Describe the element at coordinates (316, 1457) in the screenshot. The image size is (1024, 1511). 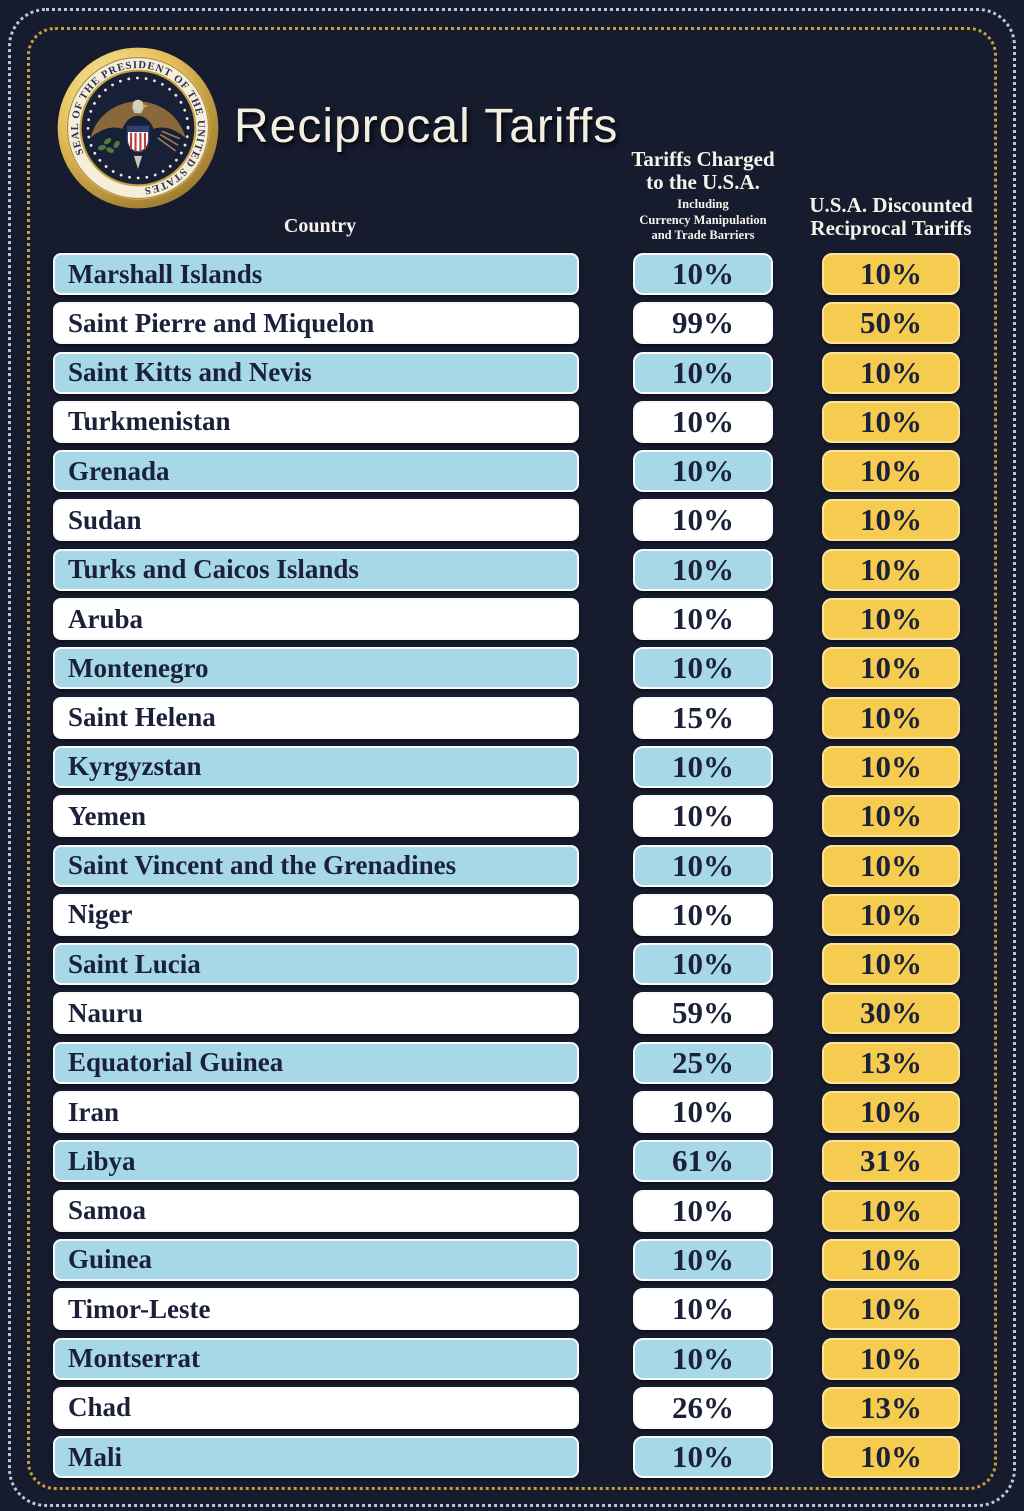
I see `country-cell: Mali` at that location.